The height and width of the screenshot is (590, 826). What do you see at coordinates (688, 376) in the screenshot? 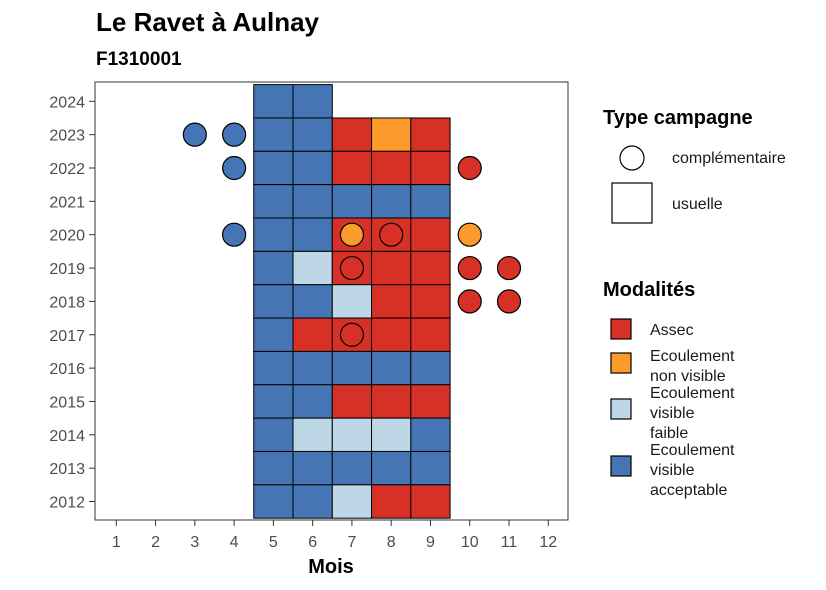
I see `legend-label-nonvis-line-2: non visible` at bounding box center [688, 376].